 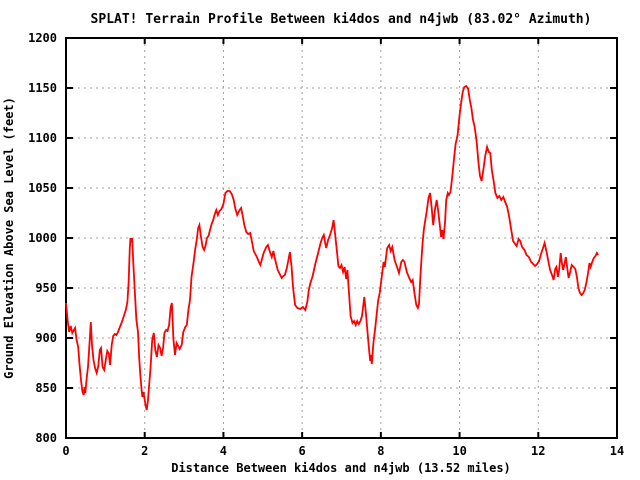 I want to click on y-tick-label: 950, so click(x=46, y=288).